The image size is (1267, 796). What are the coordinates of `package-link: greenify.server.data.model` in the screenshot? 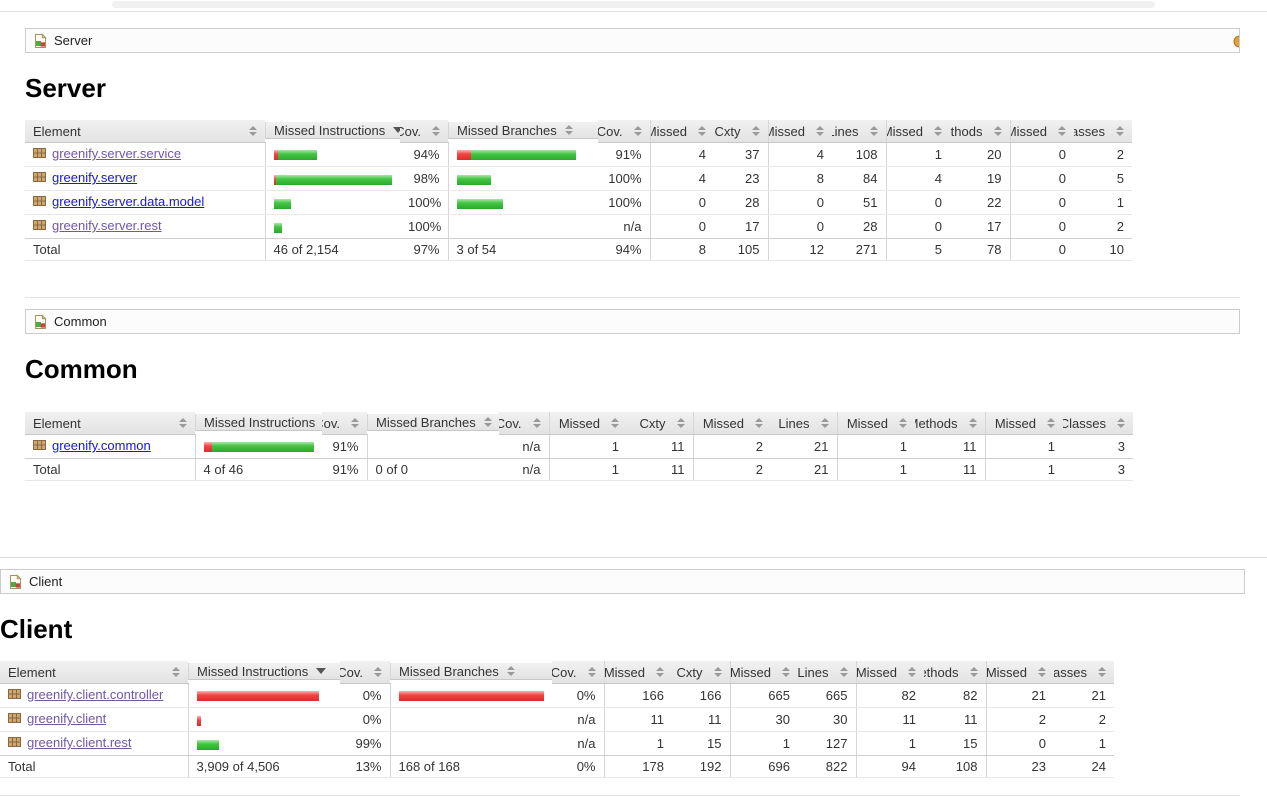 It's located at (128, 201).